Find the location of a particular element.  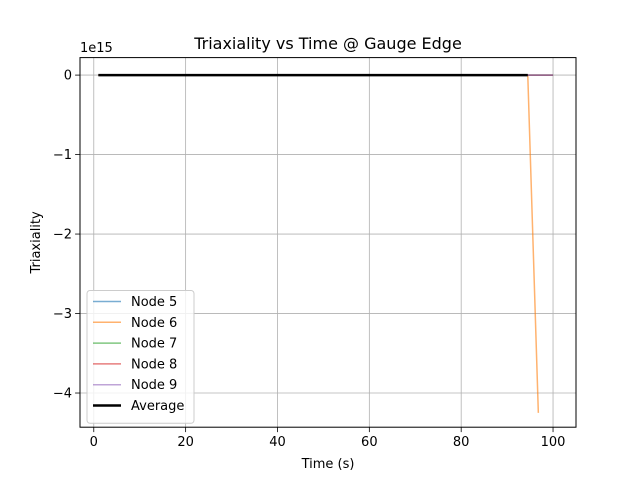

x-tick-label: 100 is located at coordinates (553, 442).